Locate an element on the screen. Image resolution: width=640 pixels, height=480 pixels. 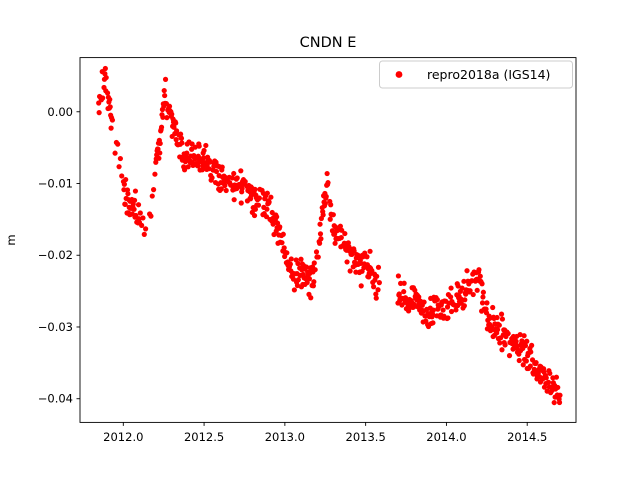
x-tick-label: 2013.0 is located at coordinates (285, 437).